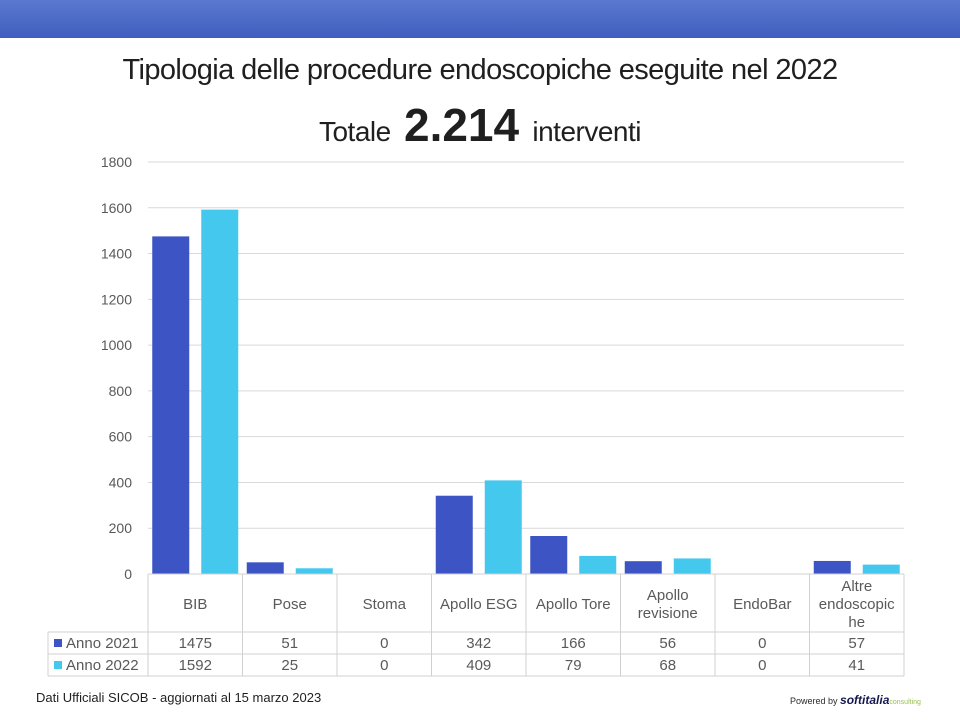 The height and width of the screenshot is (720, 960). I want to click on subtitle-prefix: Totale, so click(354, 131).